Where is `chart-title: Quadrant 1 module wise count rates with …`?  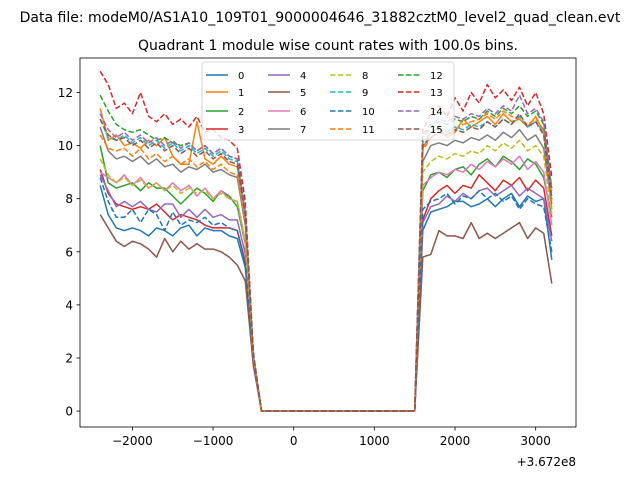
chart-title: Quadrant 1 module wise count rates with … is located at coordinates (328, 46).